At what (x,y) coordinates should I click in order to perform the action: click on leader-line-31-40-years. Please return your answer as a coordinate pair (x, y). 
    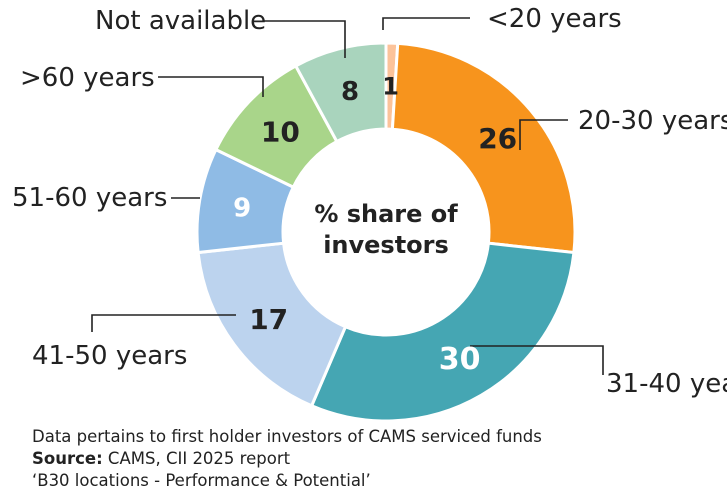
    Looking at the image, I should click on (537, 360).